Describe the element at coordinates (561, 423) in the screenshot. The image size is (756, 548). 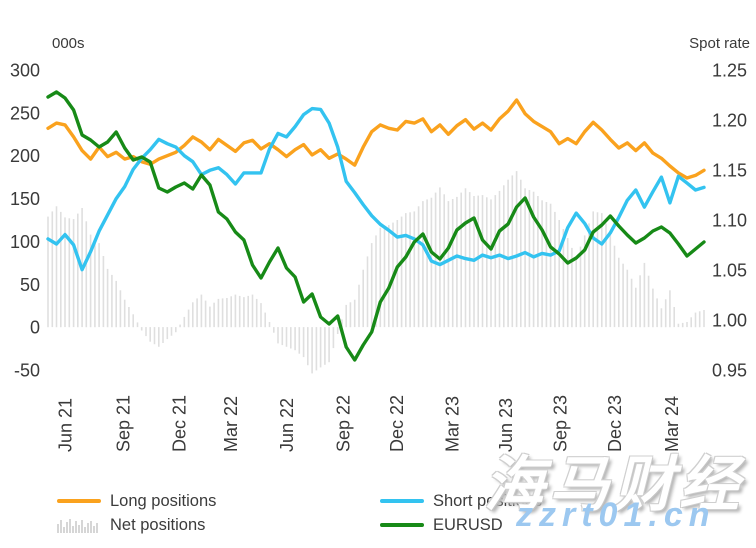
I see `x-axis-tick-label: Sep 23` at that location.